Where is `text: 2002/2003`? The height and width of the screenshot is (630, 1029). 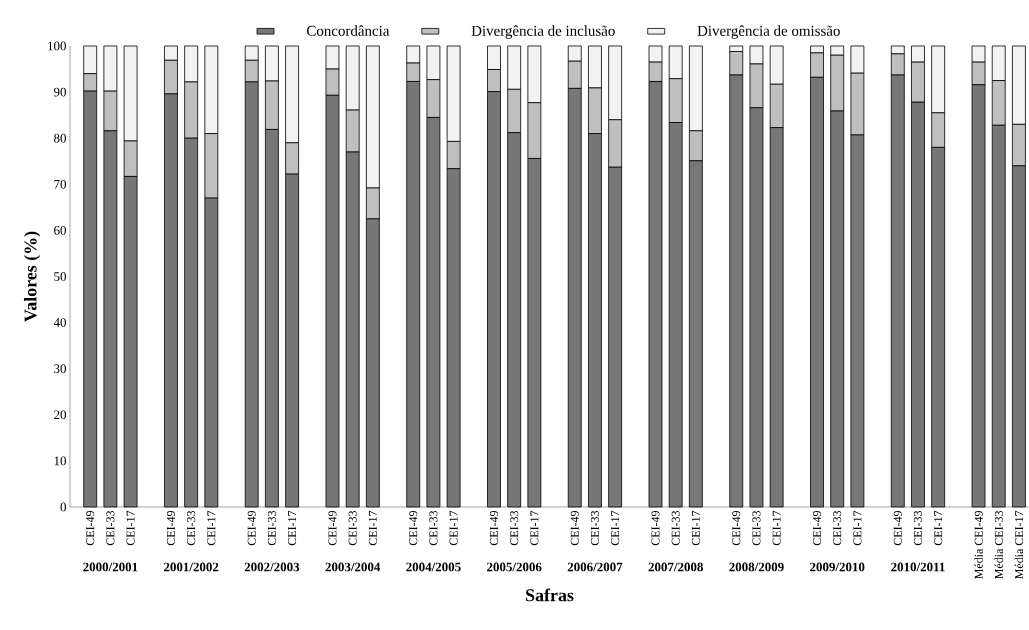 text: 2002/2003 is located at coordinates (272, 567).